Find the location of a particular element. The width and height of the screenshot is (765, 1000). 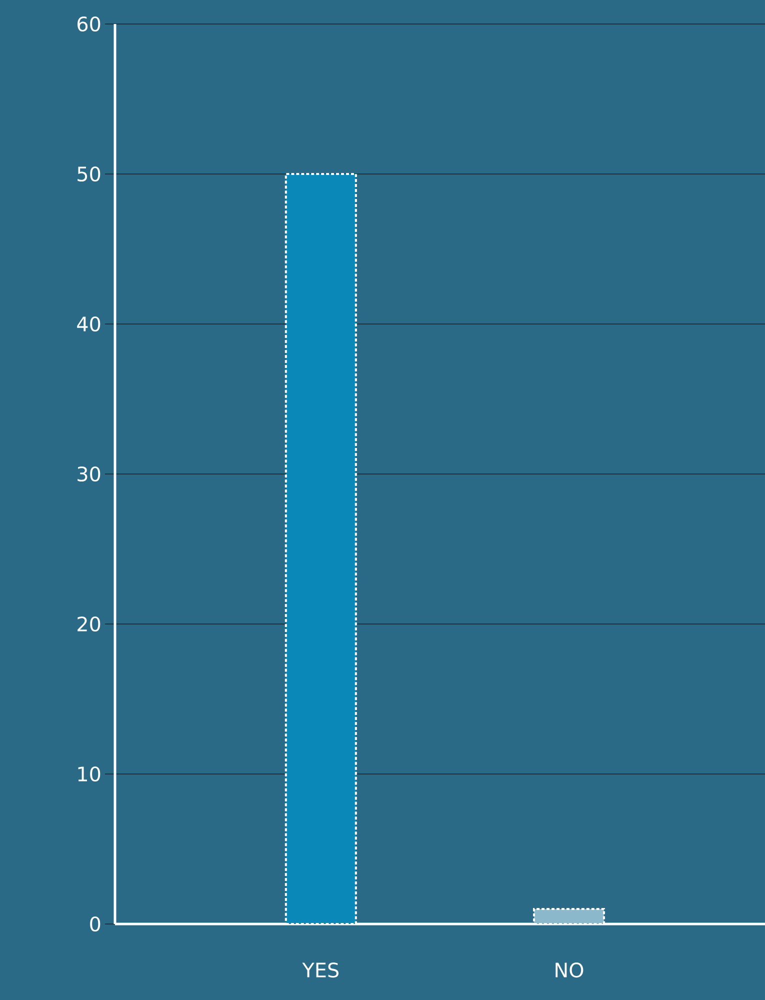

y-tick-label: 30 is located at coordinates (89, 474).